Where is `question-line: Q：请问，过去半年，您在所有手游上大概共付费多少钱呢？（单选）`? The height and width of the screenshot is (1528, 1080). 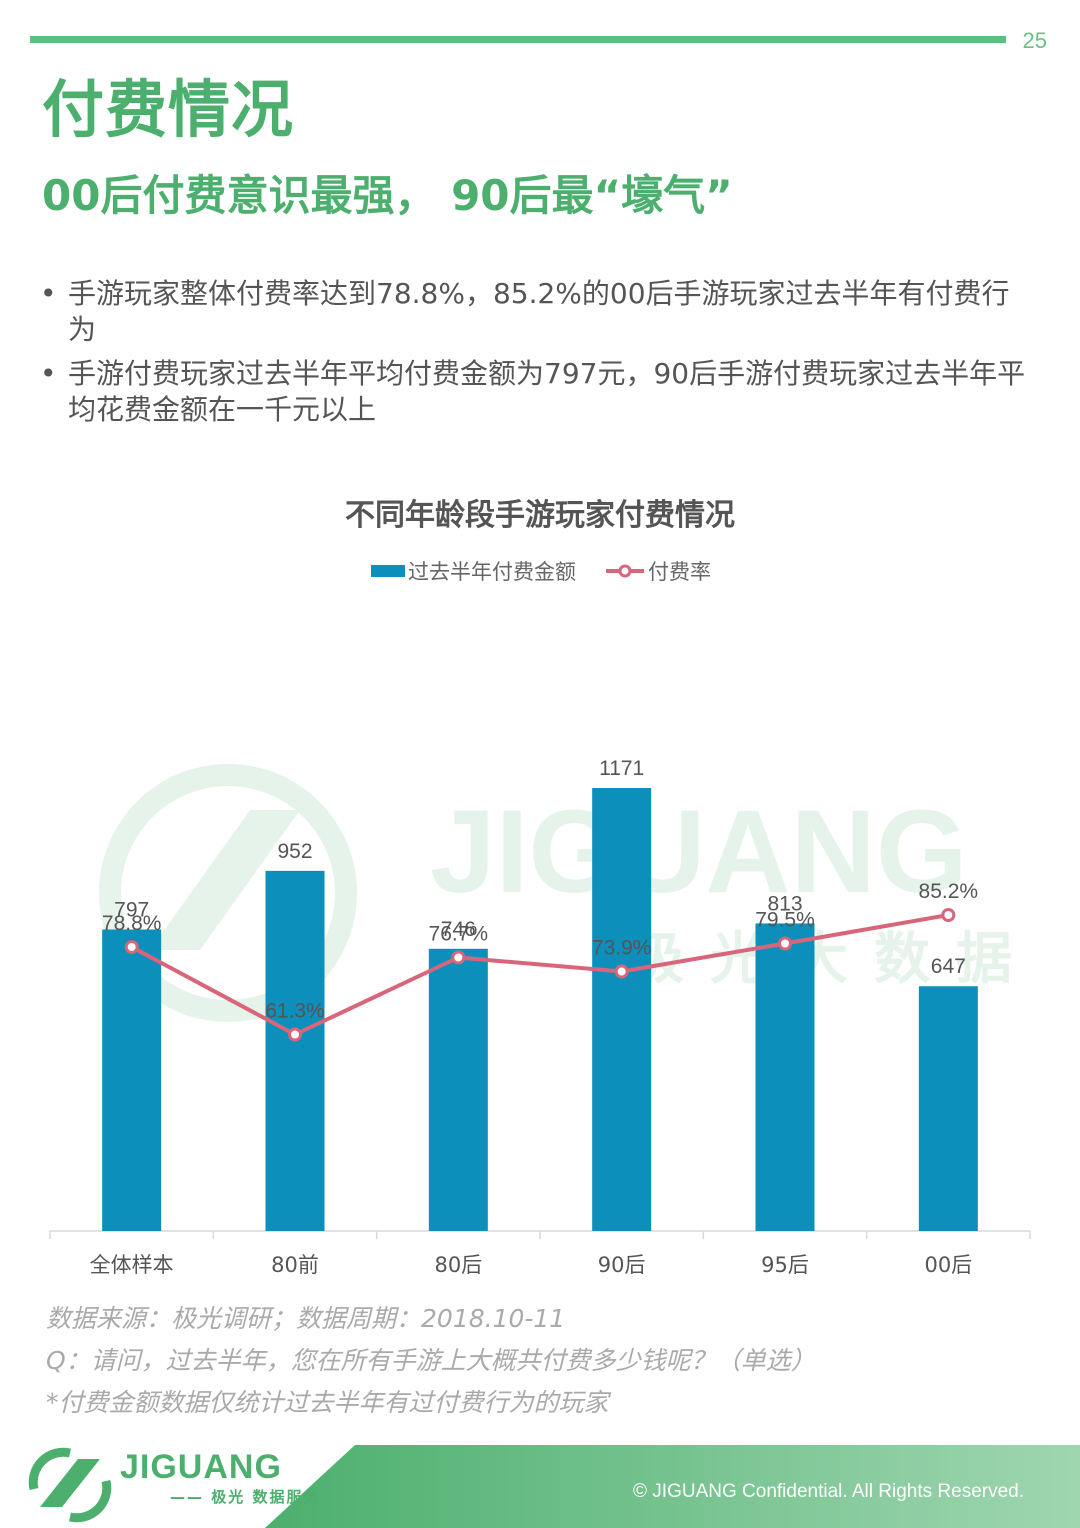 question-line: Q：请问，过去半年，您在所有手游上大概共付费多少钱呢？（单选） is located at coordinates (431, 1360).